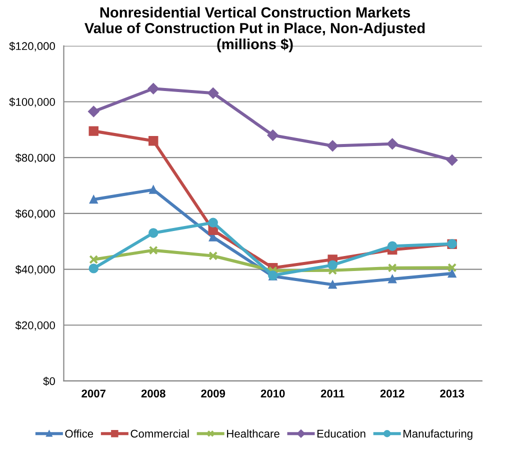  I want to click on x-tick-label: 2012, so click(392, 394).